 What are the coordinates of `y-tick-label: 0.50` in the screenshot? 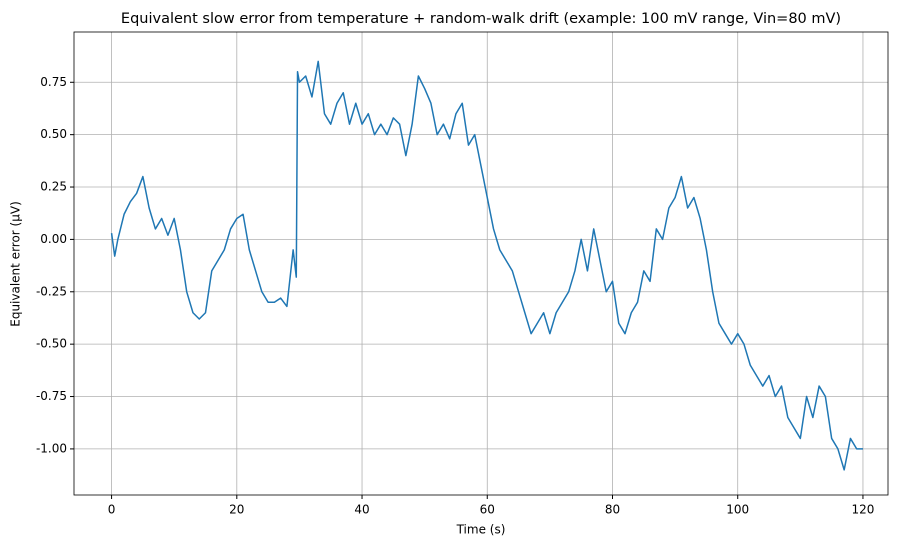 It's located at (53, 134).